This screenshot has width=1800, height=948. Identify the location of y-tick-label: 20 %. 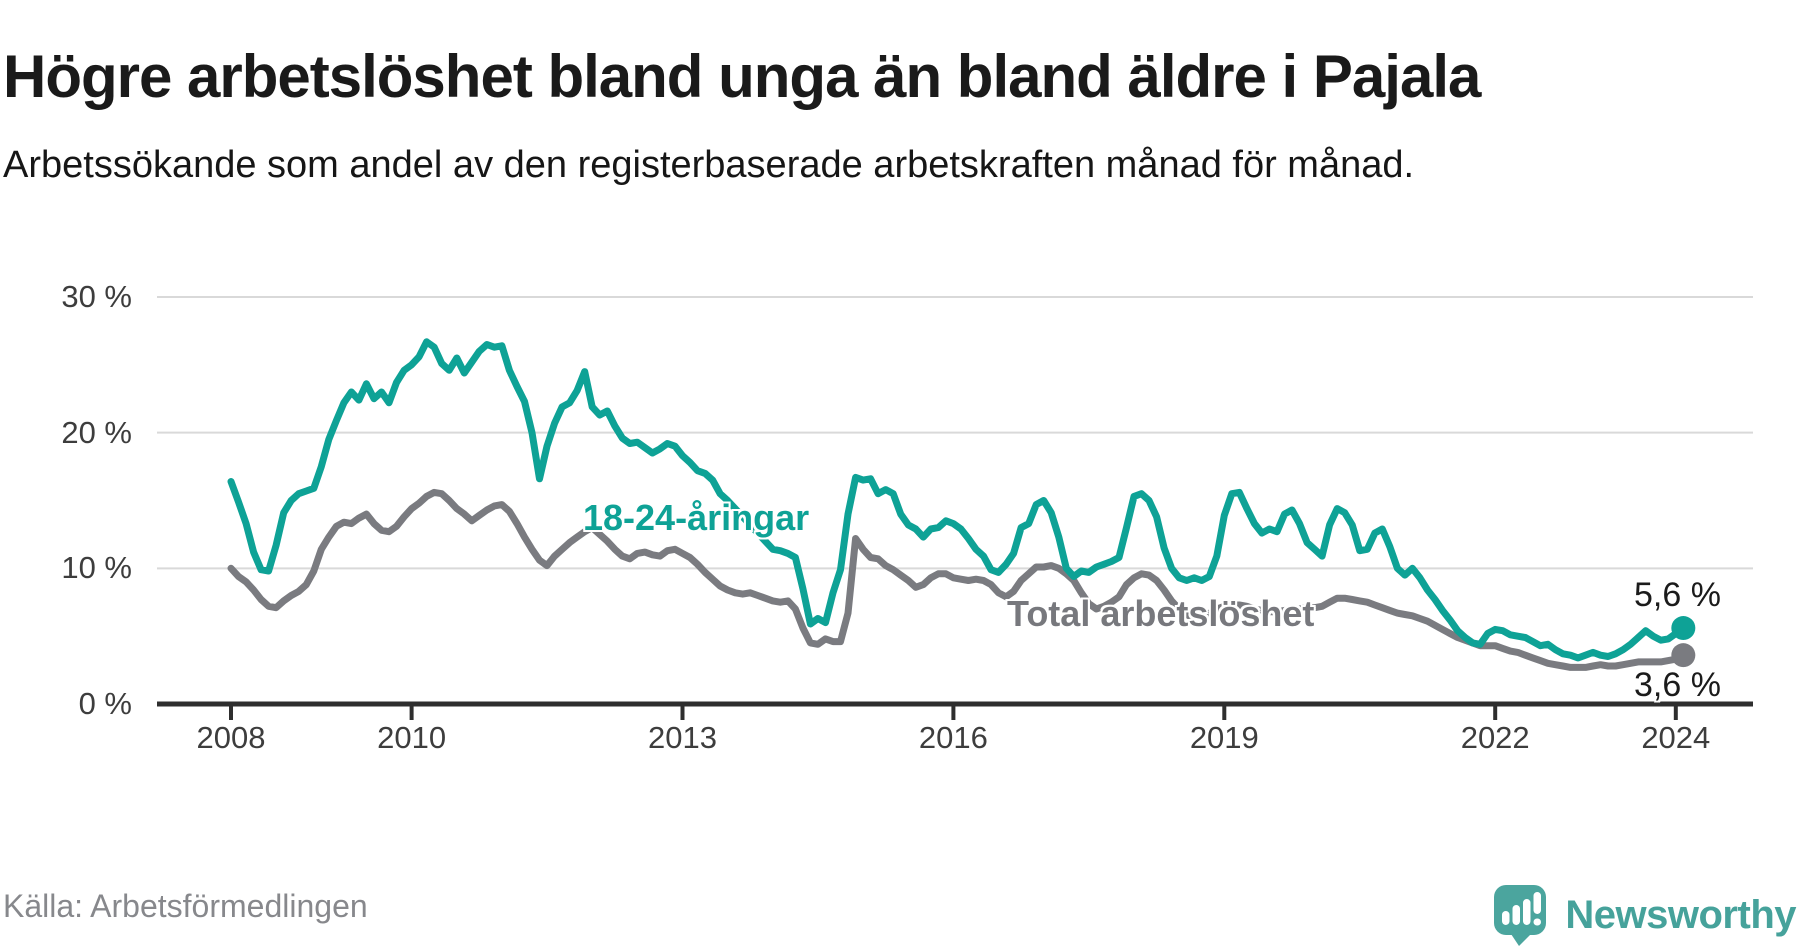
(96, 432).